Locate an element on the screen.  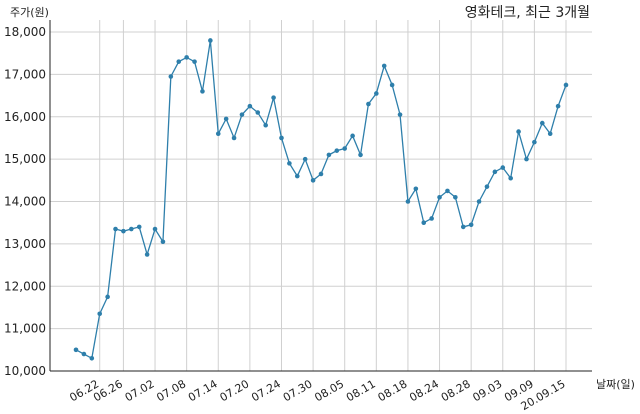
y-tick-label: 13,000 is located at coordinates (25, 244).